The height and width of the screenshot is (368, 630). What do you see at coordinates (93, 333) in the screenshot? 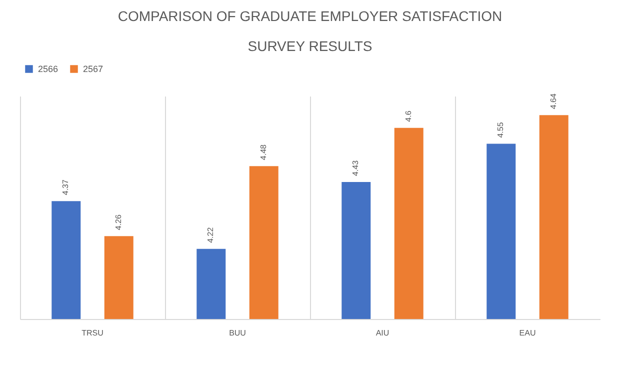
I see `x-tick-label: TRSU` at bounding box center [93, 333].